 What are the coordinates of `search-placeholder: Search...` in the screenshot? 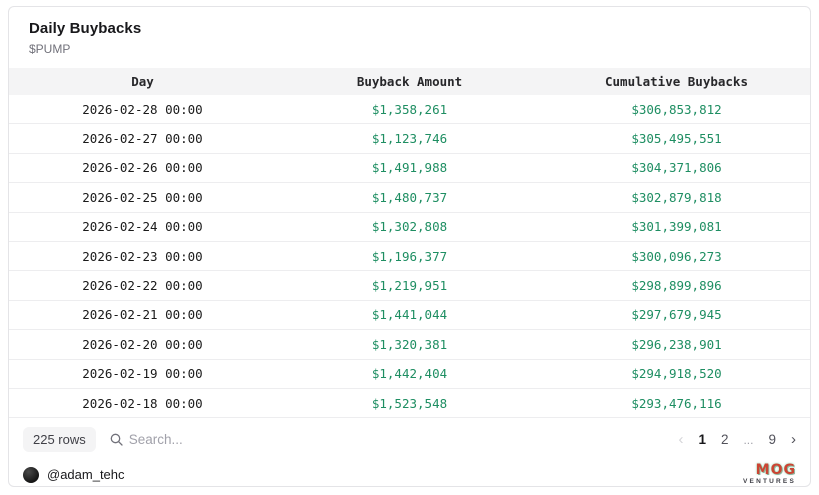 It's located at (155, 440).